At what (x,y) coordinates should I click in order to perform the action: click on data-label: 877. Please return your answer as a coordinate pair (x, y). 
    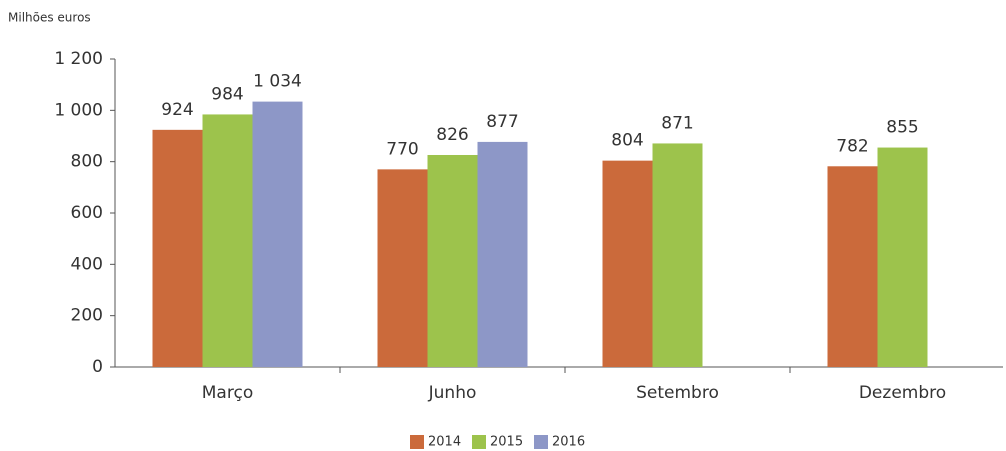
    Looking at the image, I should click on (502, 122).